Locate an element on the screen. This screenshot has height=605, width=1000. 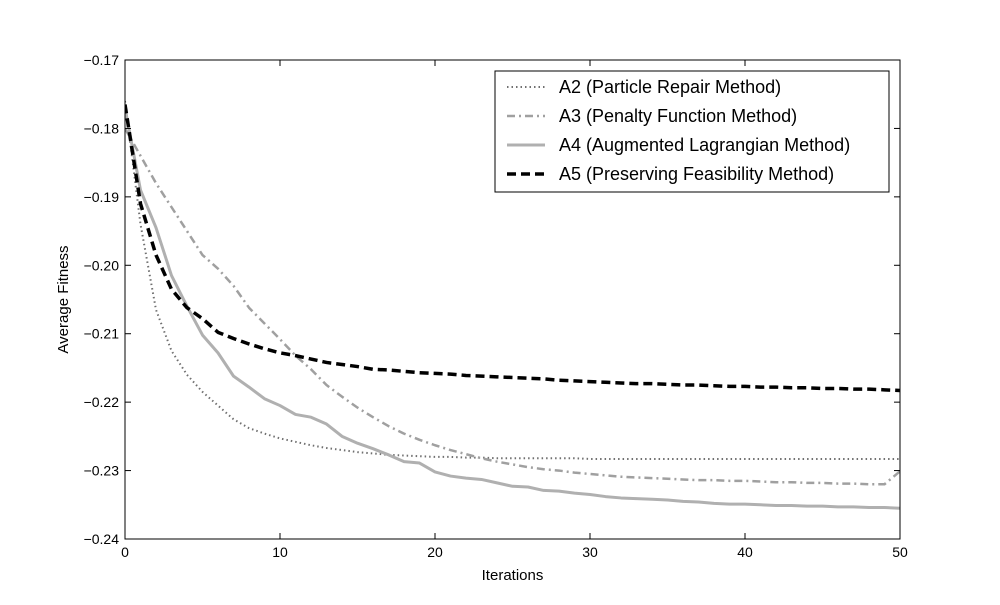
y-tick-label: −0.17 is located at coordinates (102, 60).